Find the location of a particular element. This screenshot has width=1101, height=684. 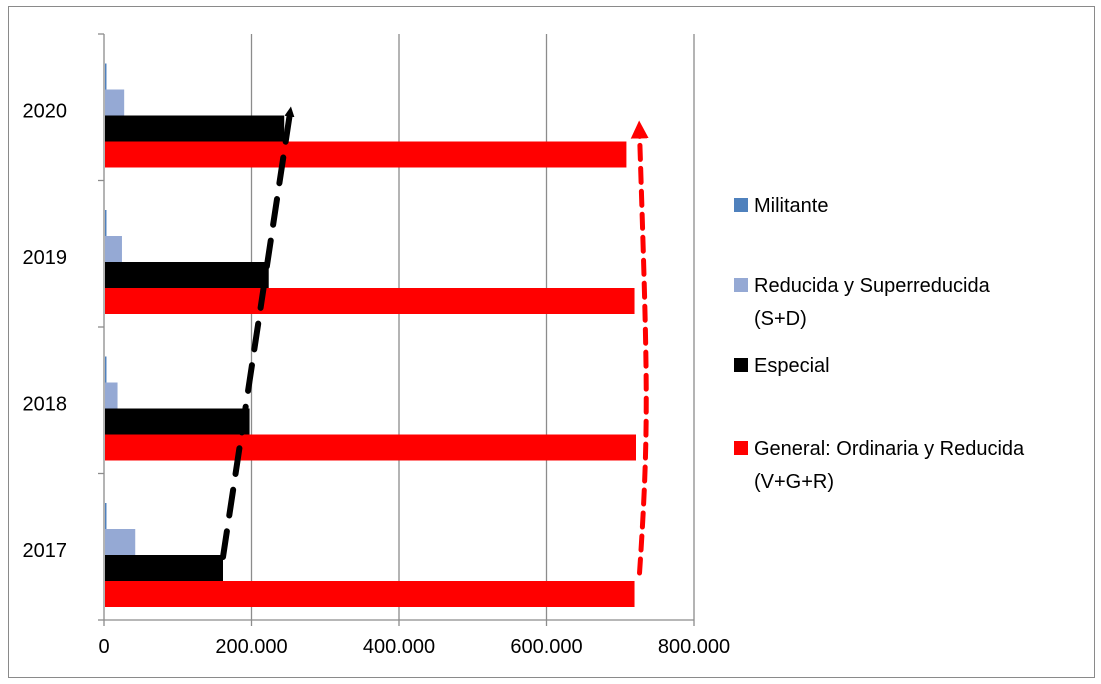

legend-label: (S+D) is located at coordinates (780, 319).